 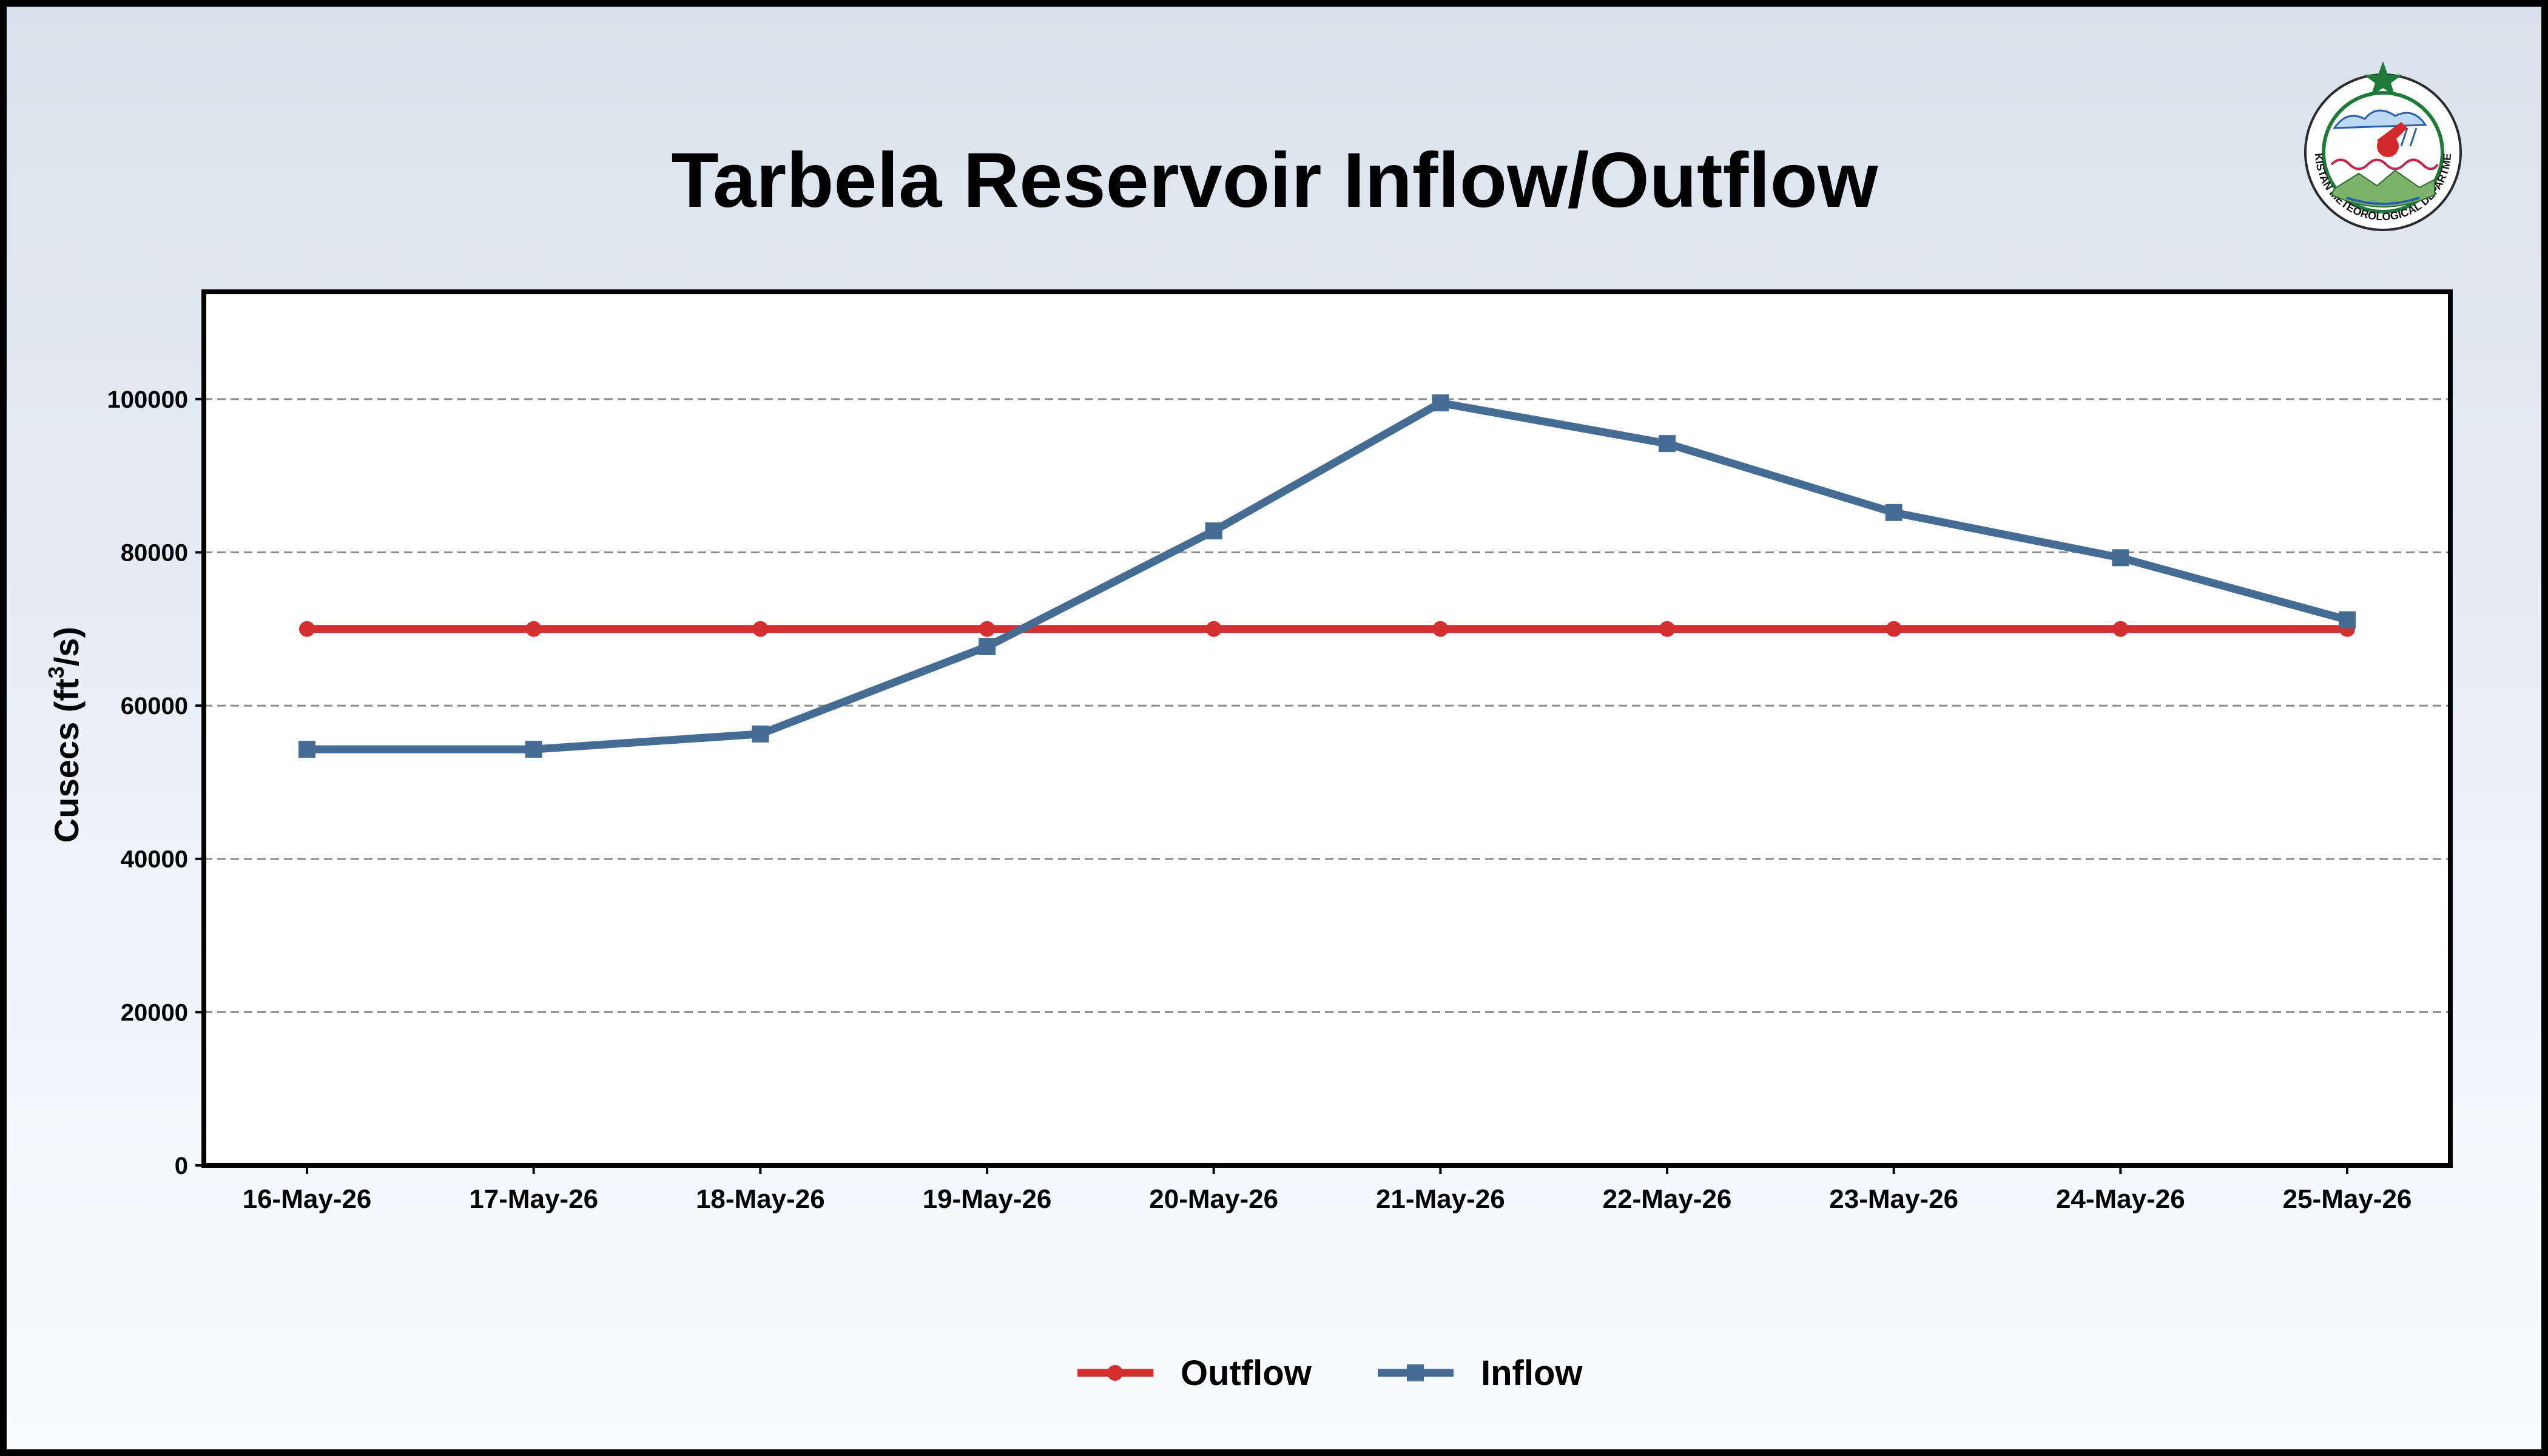 What do you see at coordinates (154, 706) in the screenshot?
I see `y-tick-label: 60000` at bounding box center [154, 706].